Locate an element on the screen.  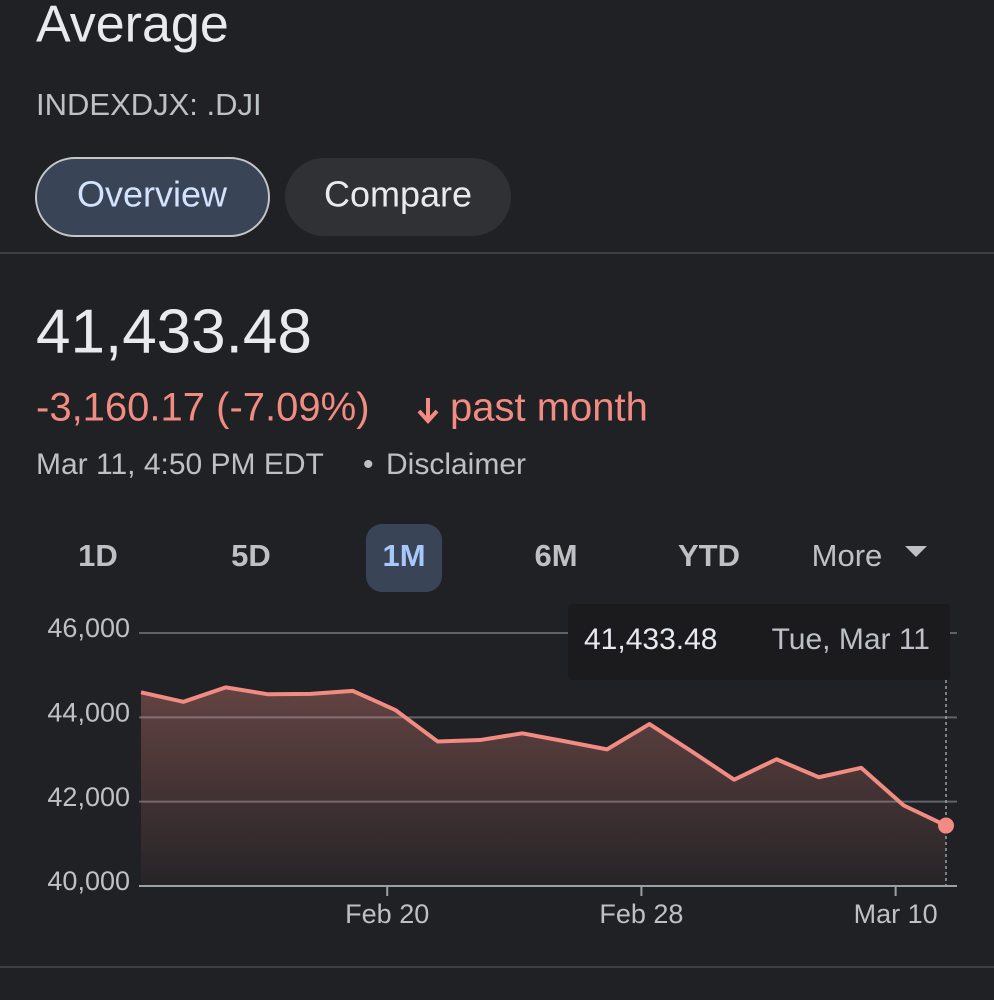
price: 41,433.48 is located at coordinates (174, 331).